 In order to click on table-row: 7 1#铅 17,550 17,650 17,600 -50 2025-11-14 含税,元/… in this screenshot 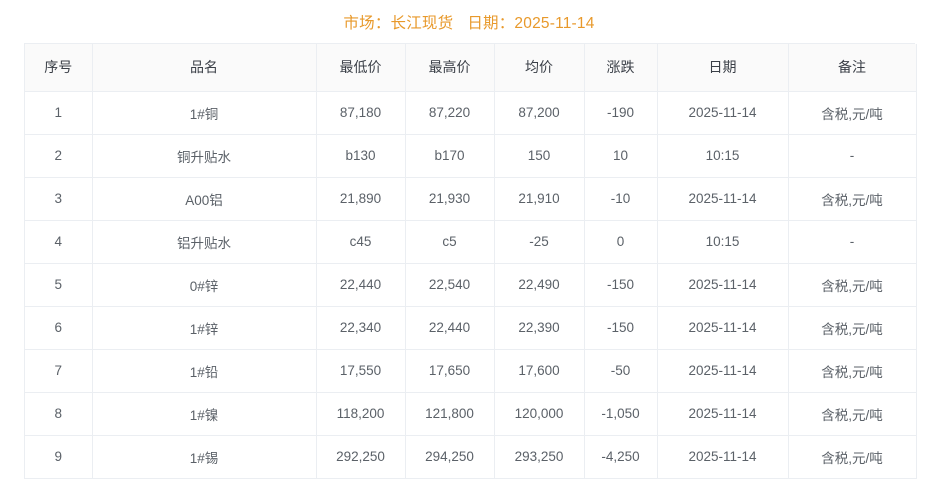, I will do `click(471, 371)`.